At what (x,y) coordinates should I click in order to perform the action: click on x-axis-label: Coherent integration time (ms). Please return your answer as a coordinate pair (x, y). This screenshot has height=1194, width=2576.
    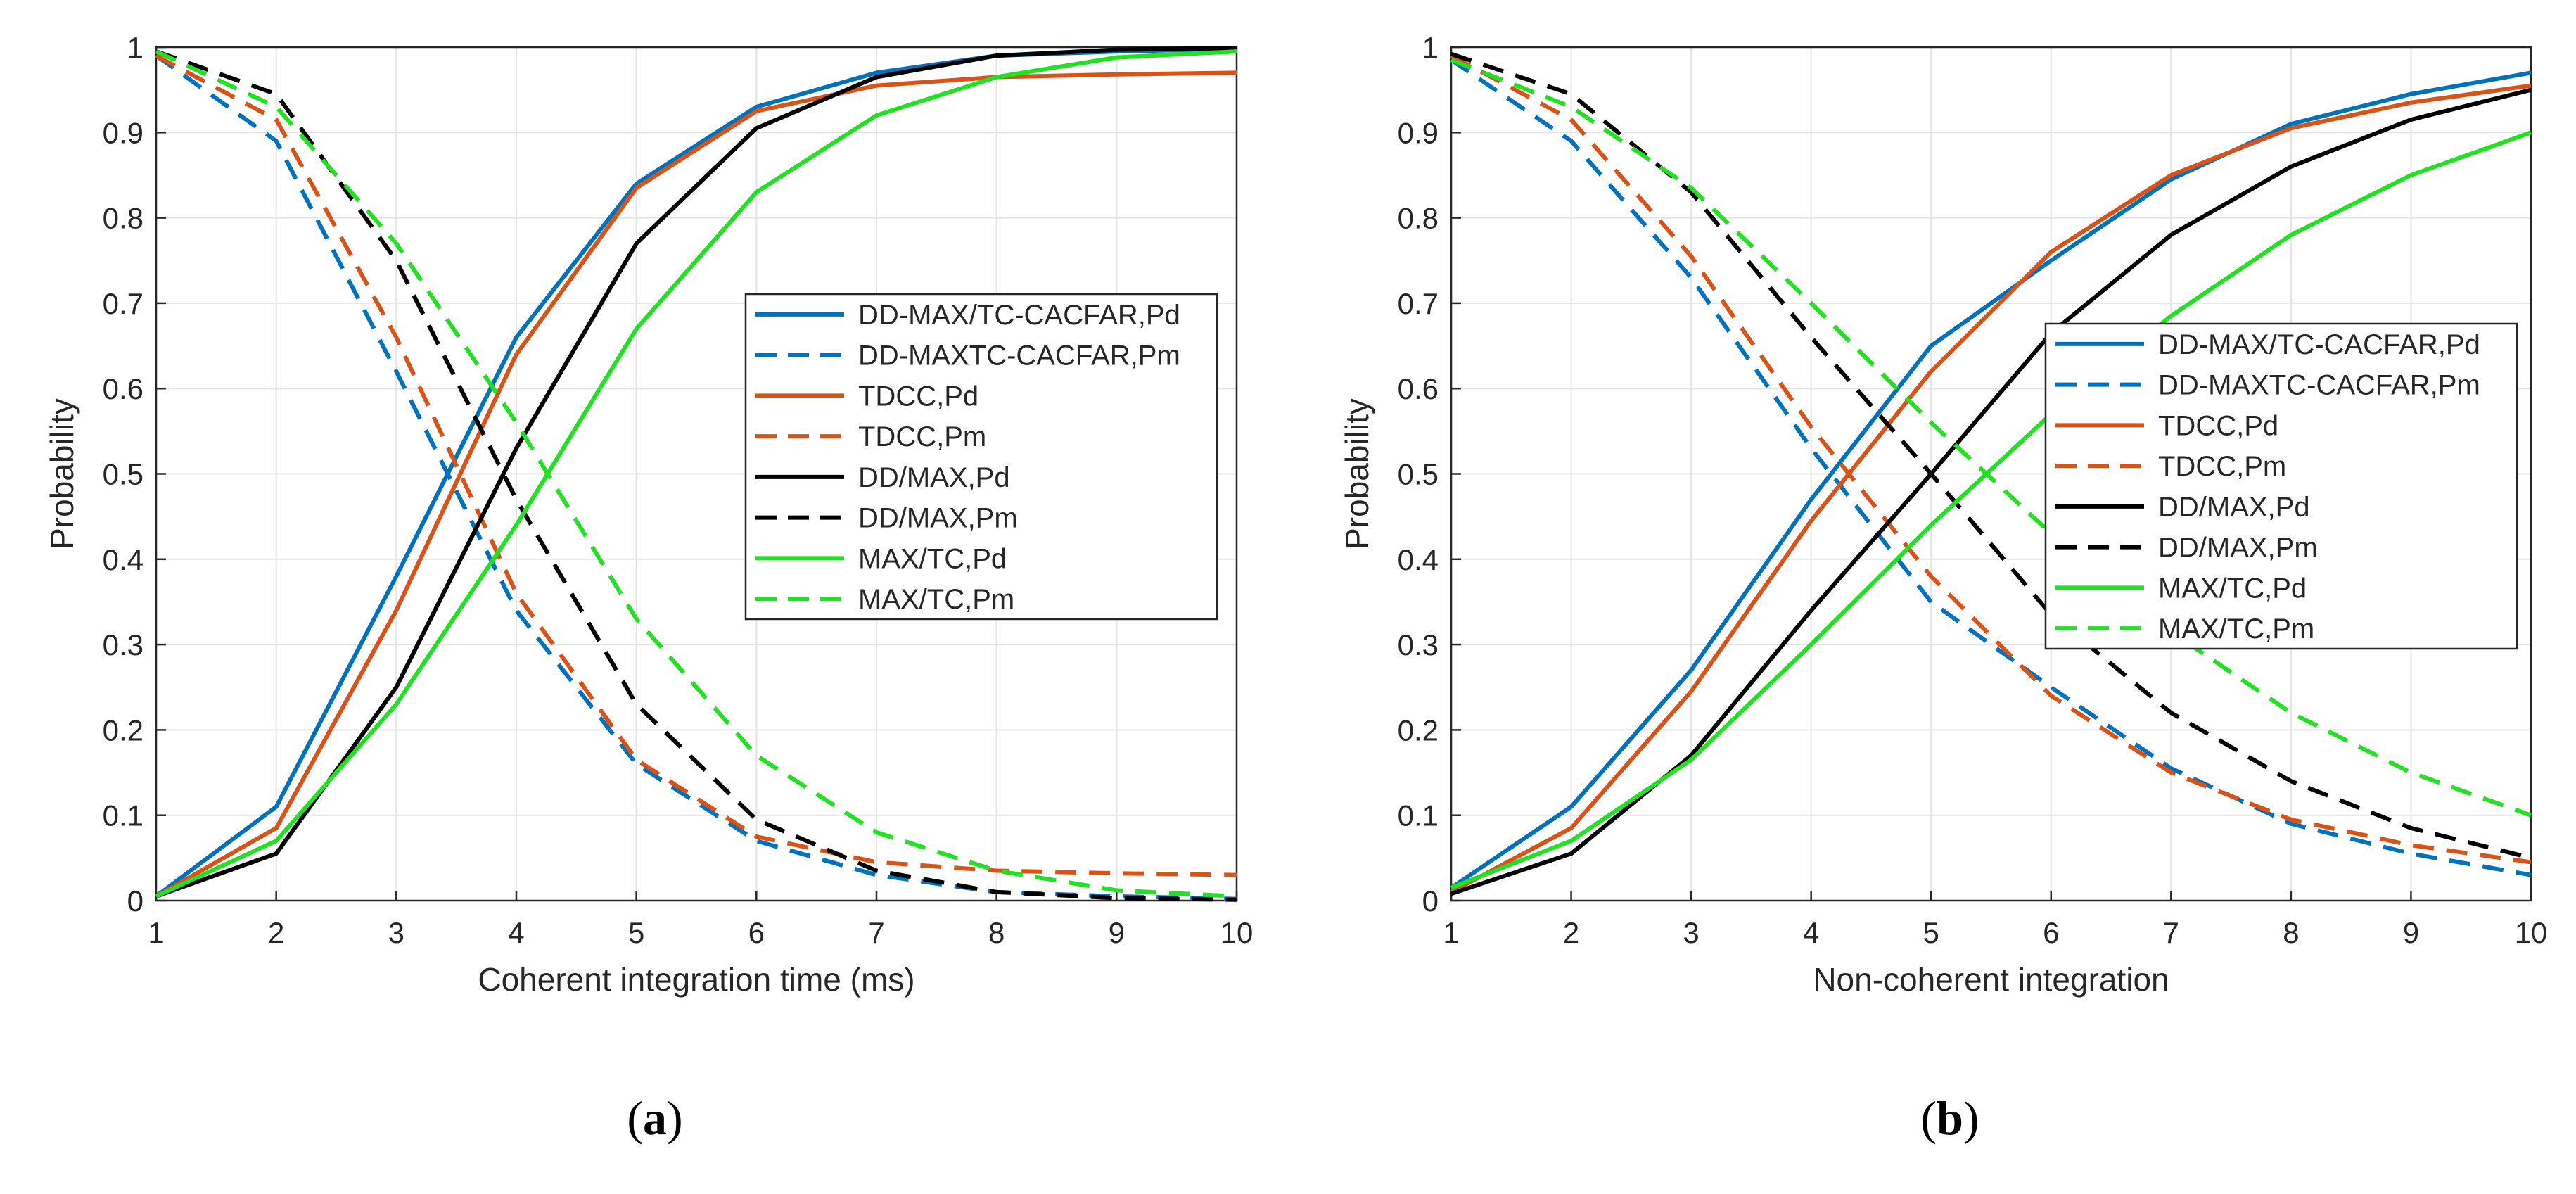
    Looking at the image, I should click on (696, 979).